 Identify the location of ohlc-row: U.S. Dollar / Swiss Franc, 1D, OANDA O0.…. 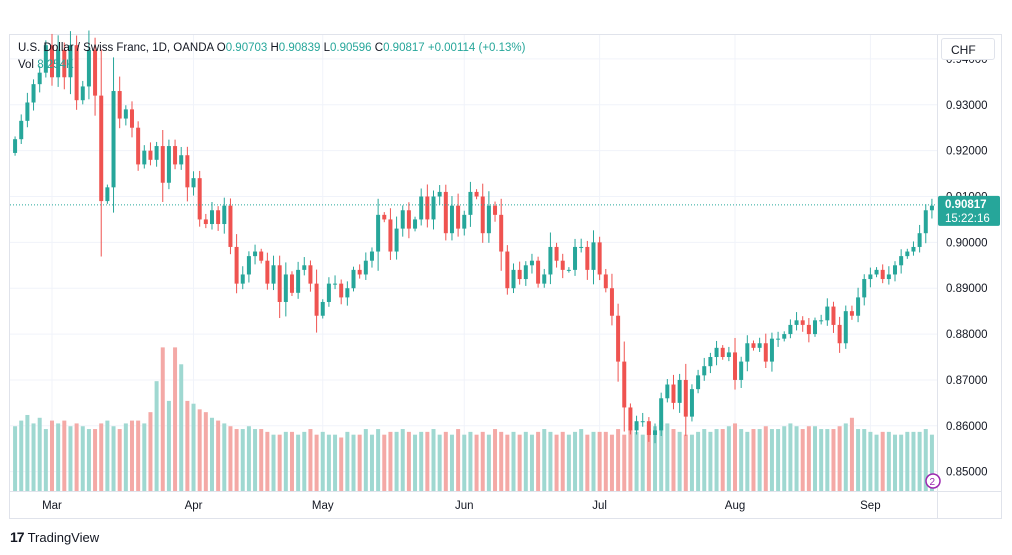
(272, 48).